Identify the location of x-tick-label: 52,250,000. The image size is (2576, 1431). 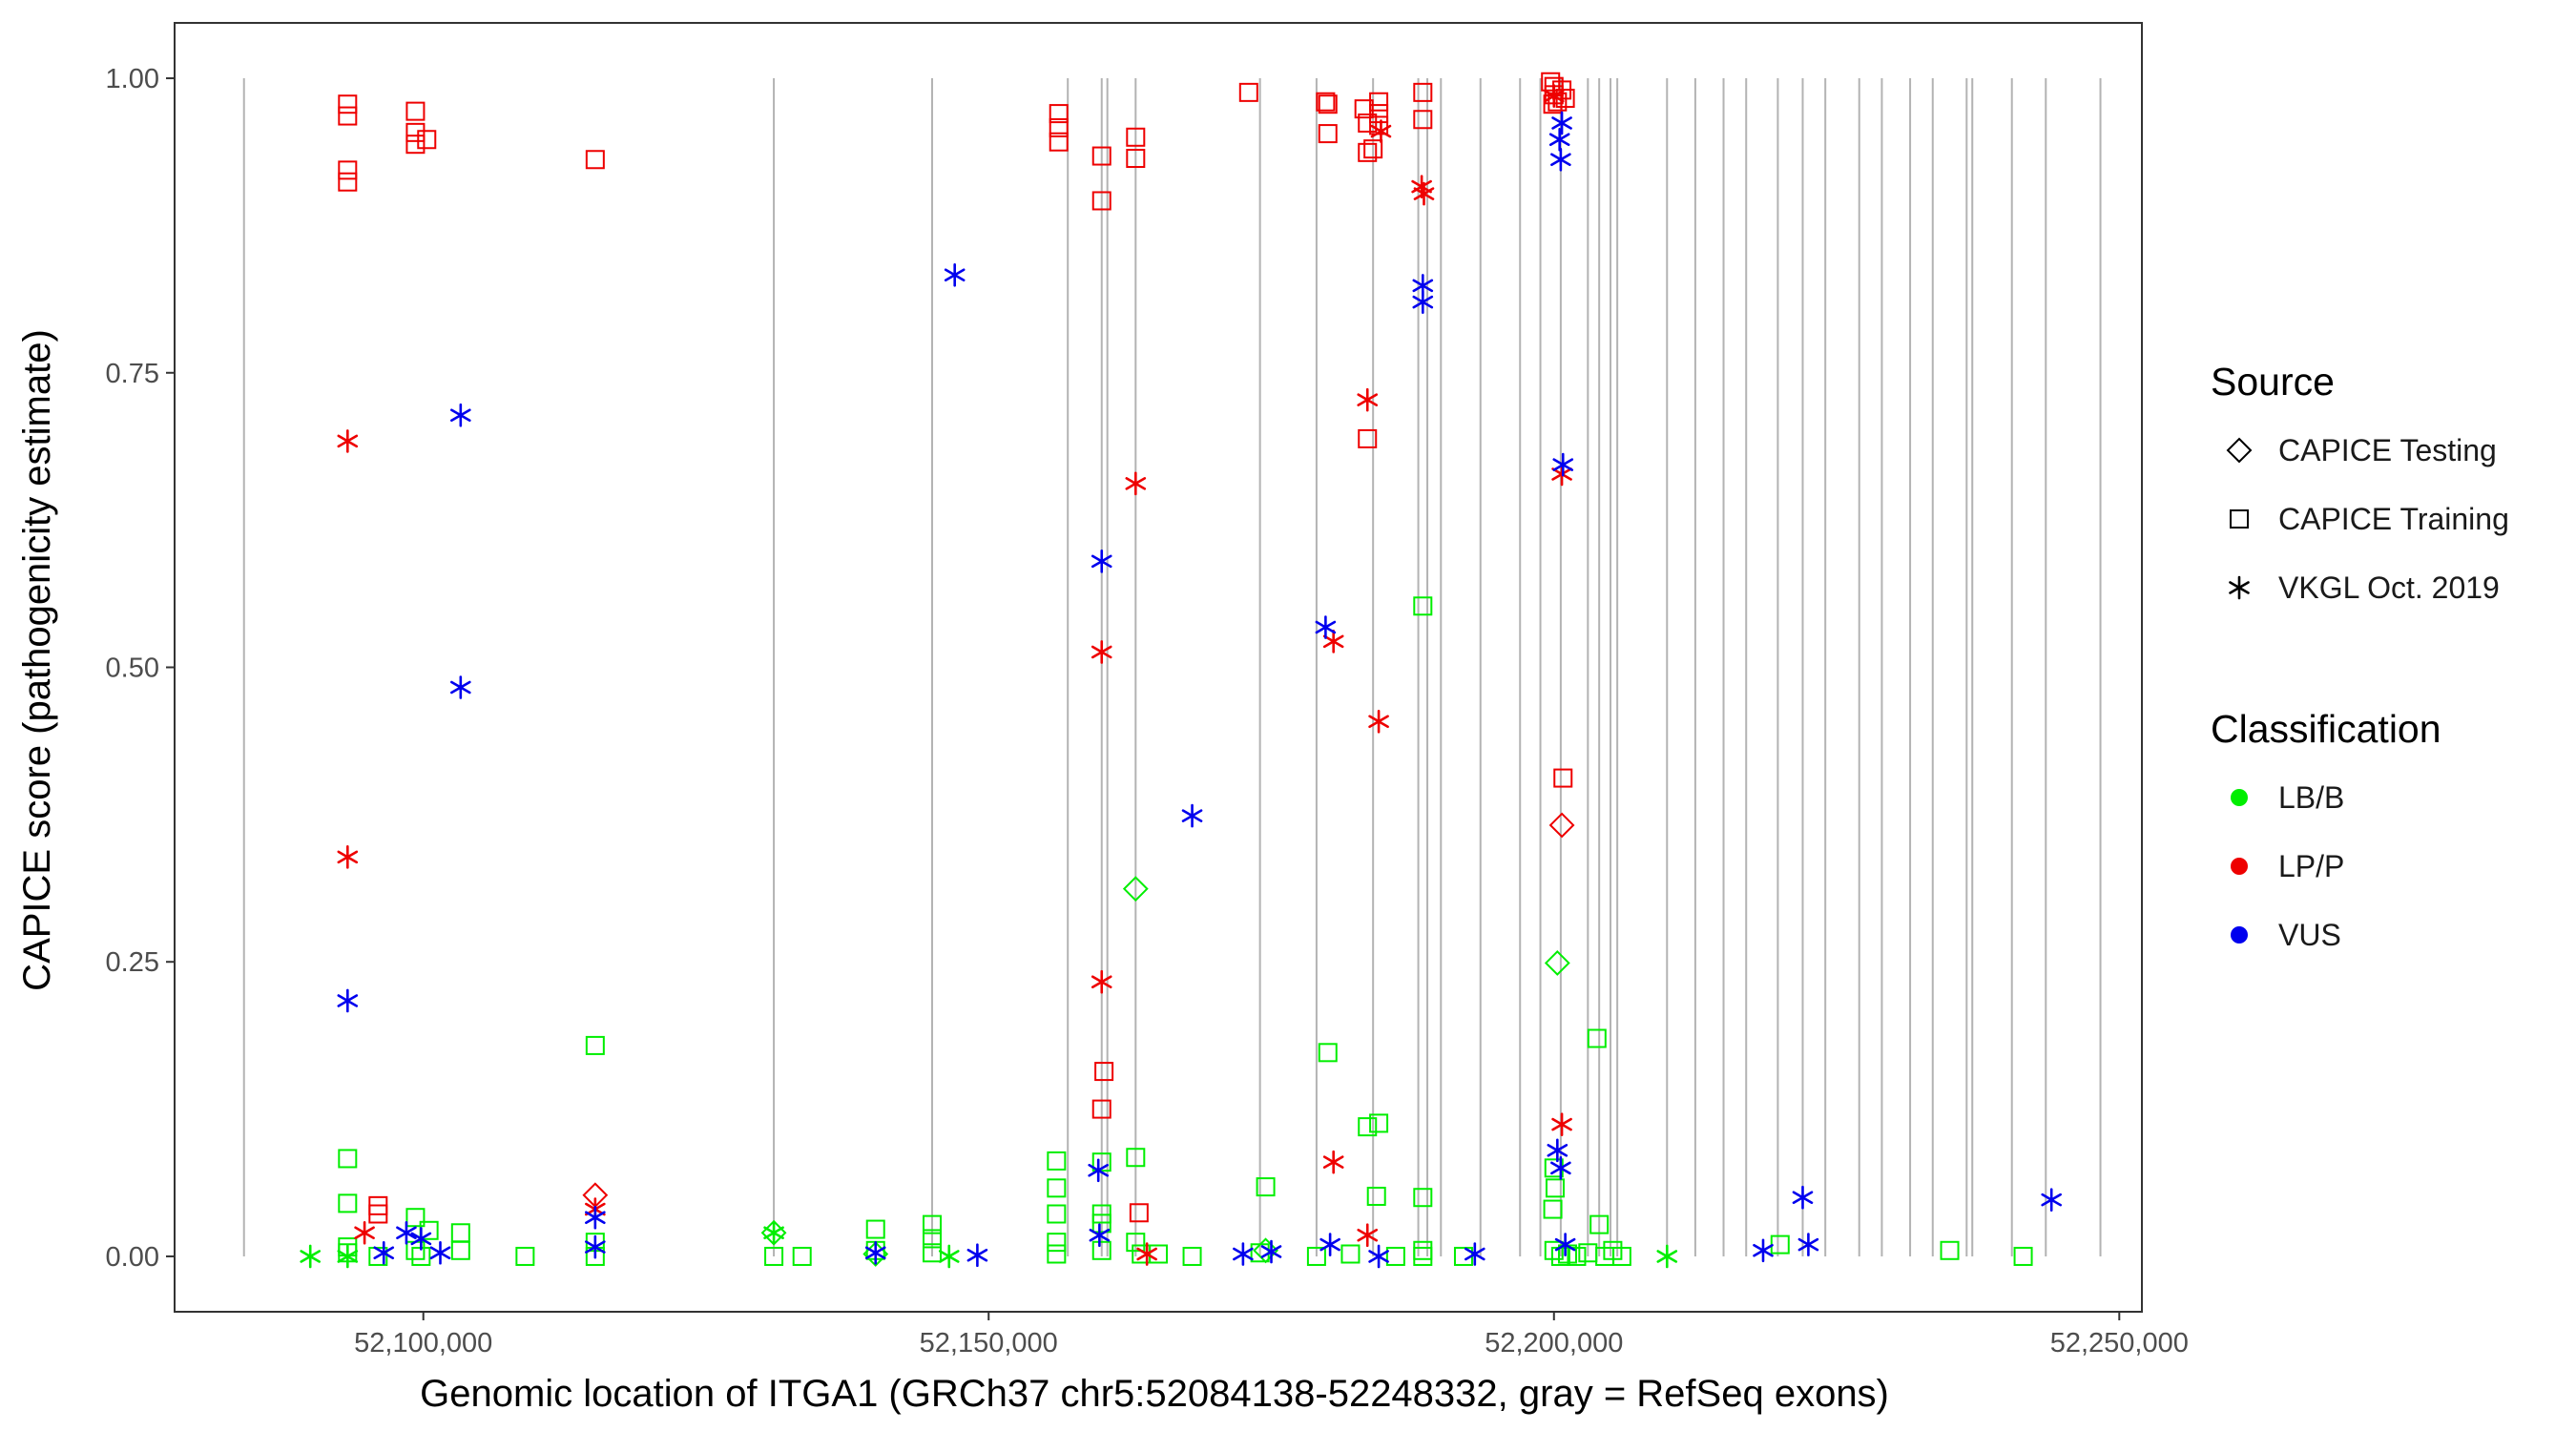
(2119, 1343).